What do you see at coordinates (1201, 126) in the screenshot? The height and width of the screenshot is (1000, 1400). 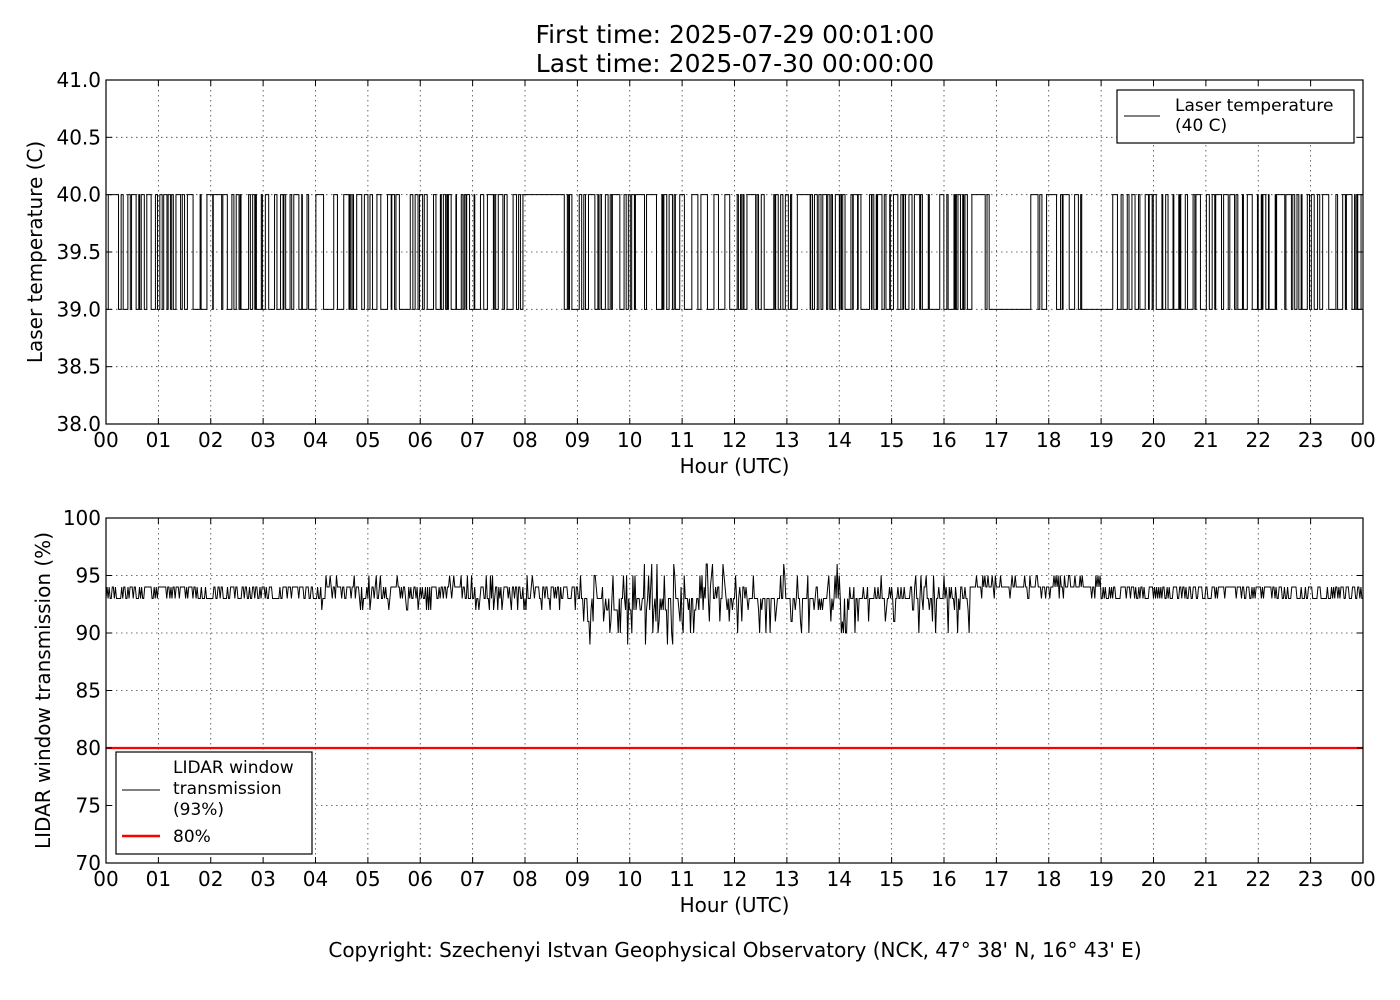 I see `legend-label: (40 C)` at bounding box center [1201, 126].